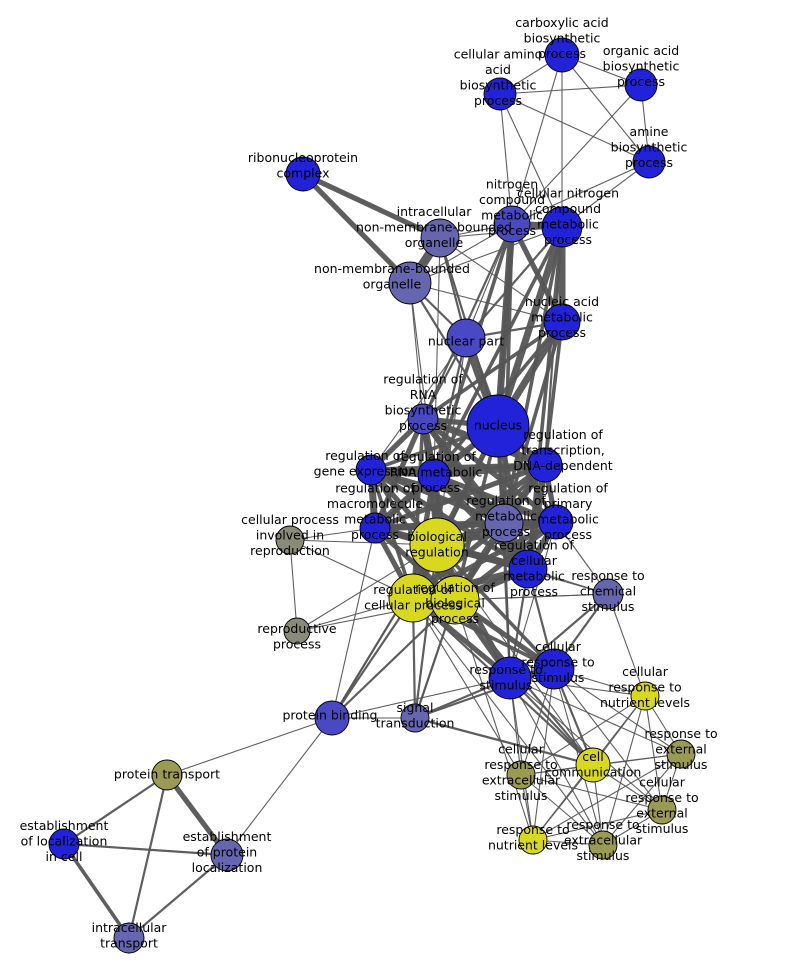  What do you see at coordinates (415, 718) in the screenshot?
I see `graph-node: signal transduction` at bounding box center [415, 718].